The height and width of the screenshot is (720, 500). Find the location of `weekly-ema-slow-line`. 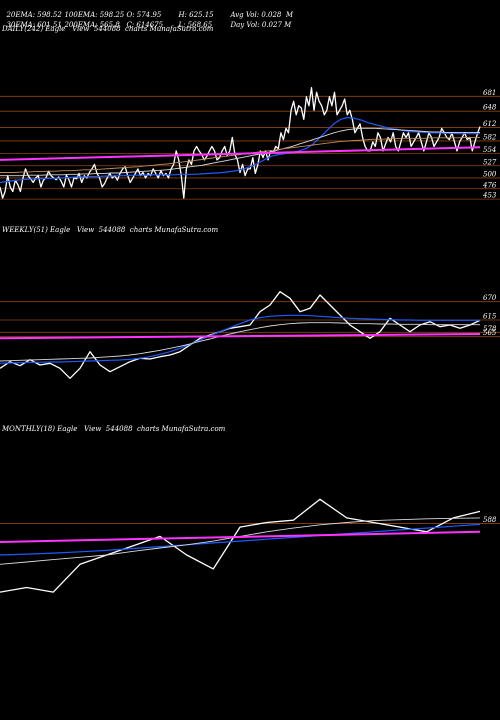

weekly-ema-slow-line is located at coordinates (240, 342).